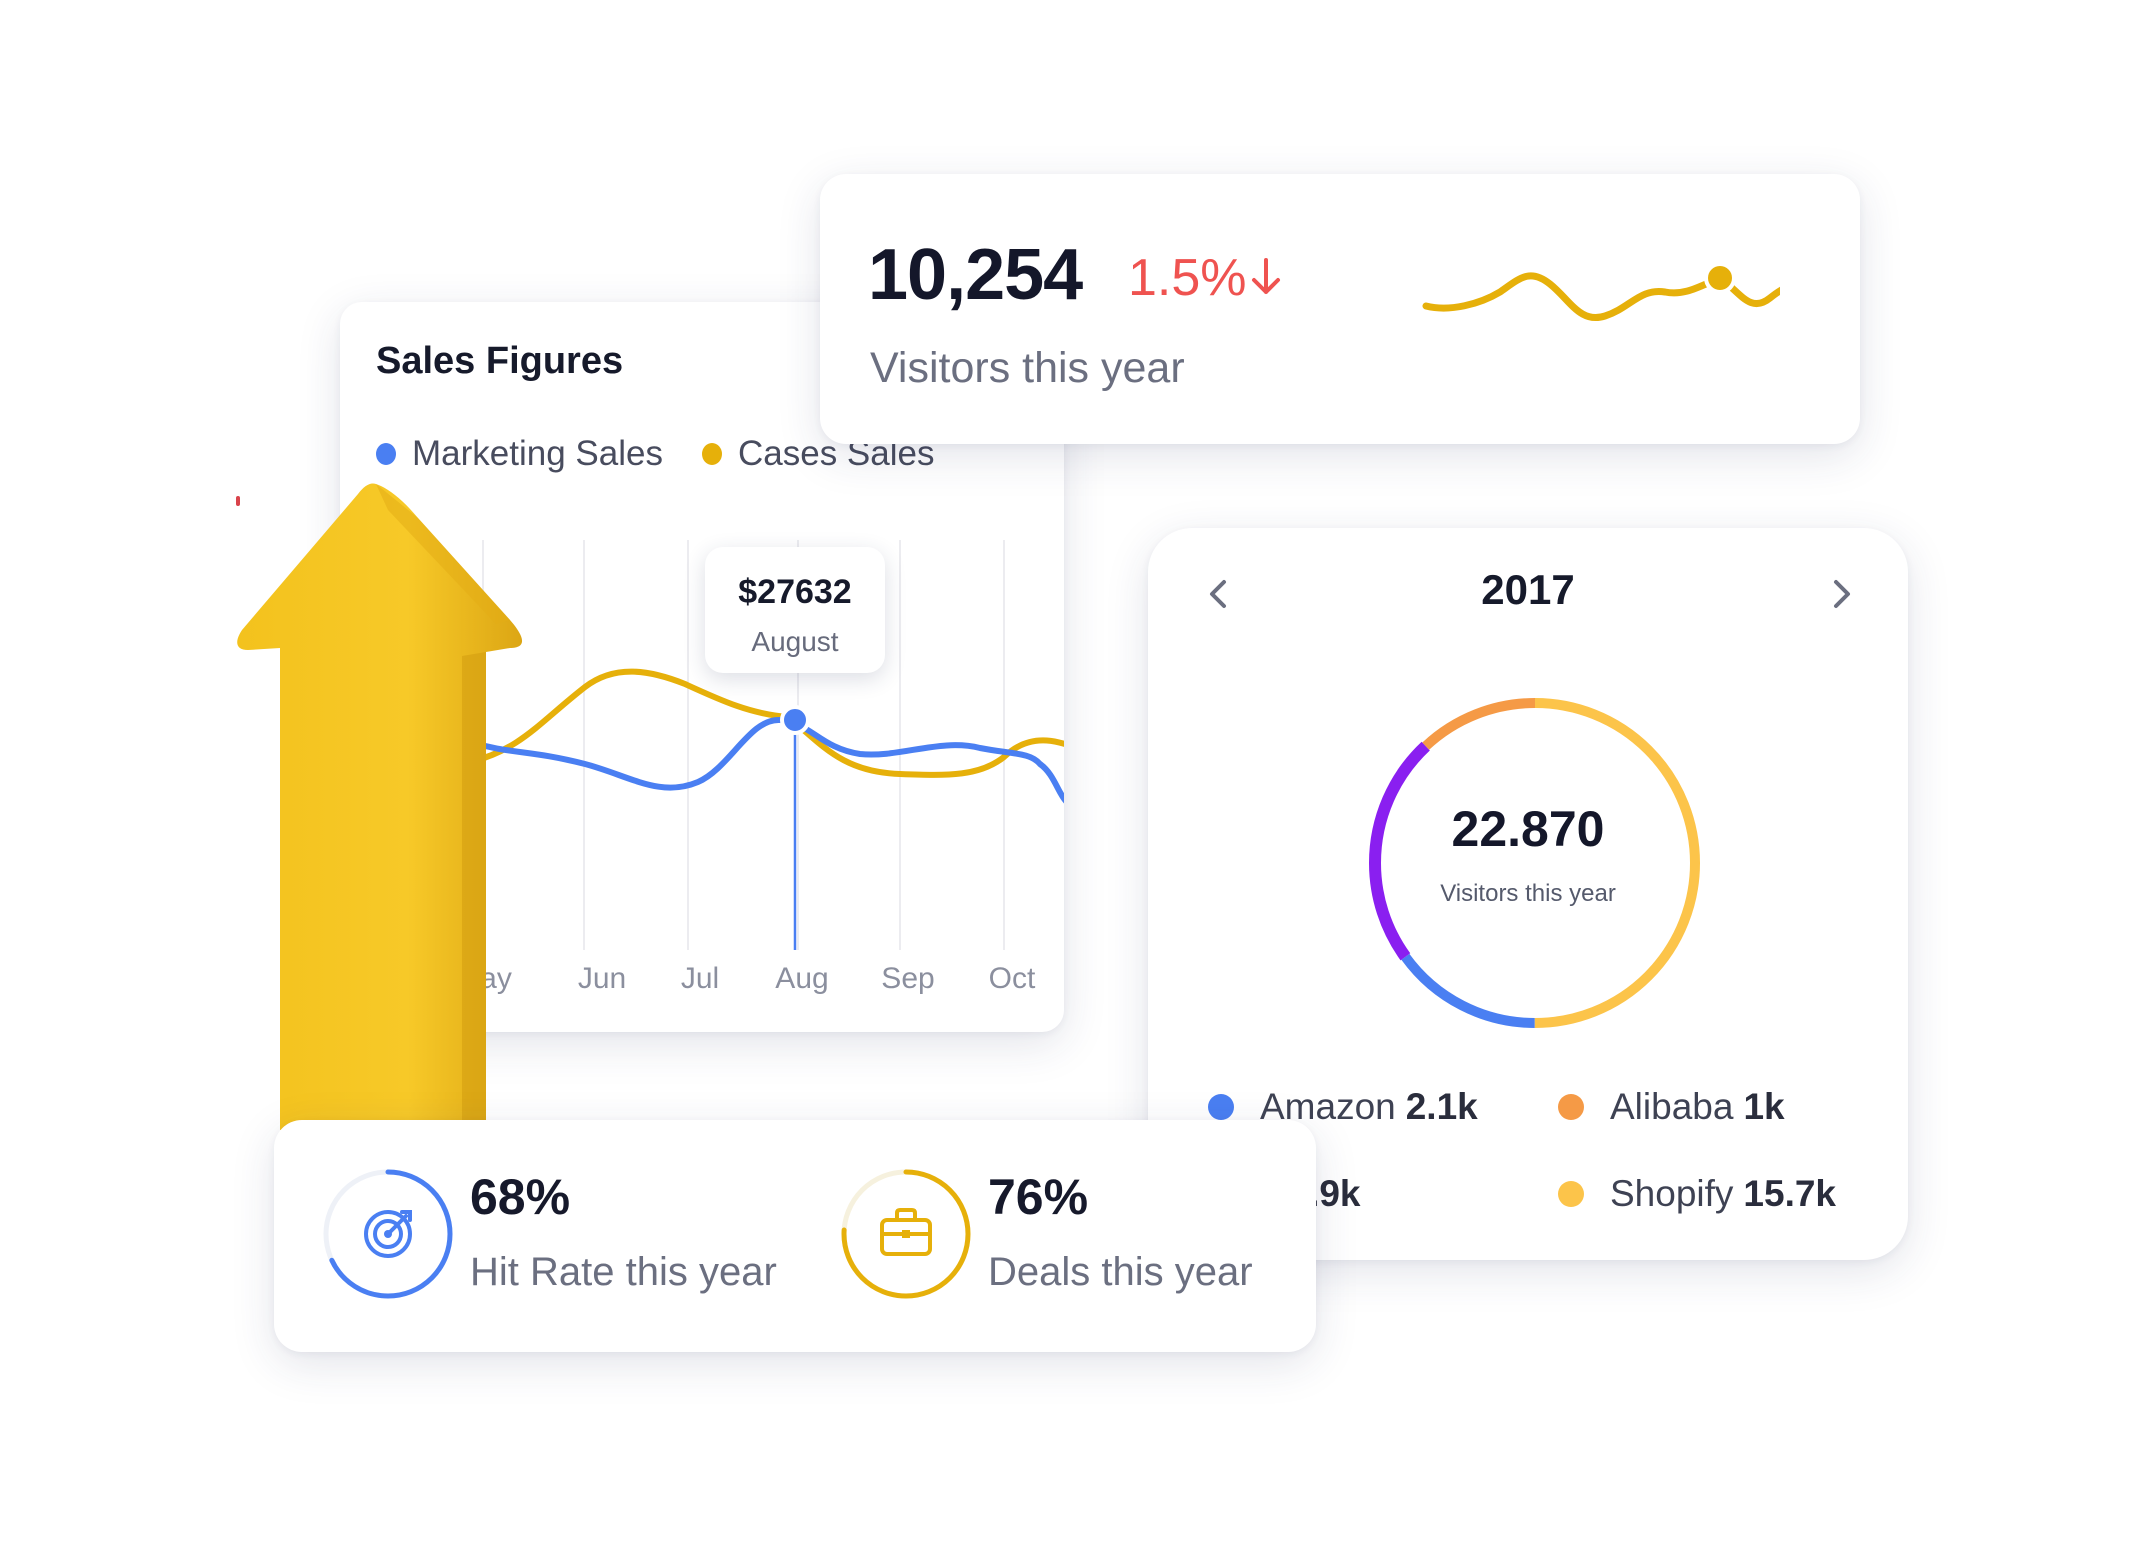 This screenshot has height=1552, width=2132. I want to click on legend-dot-cases, so click(712, 454).